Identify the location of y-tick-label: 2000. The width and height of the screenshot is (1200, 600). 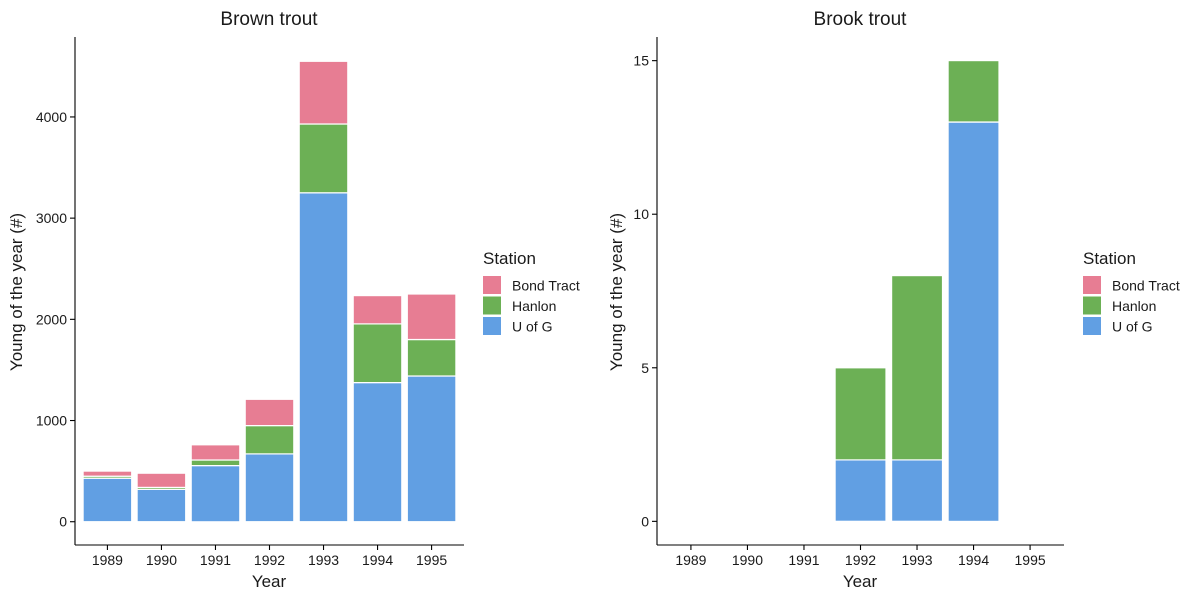
(51, 319).